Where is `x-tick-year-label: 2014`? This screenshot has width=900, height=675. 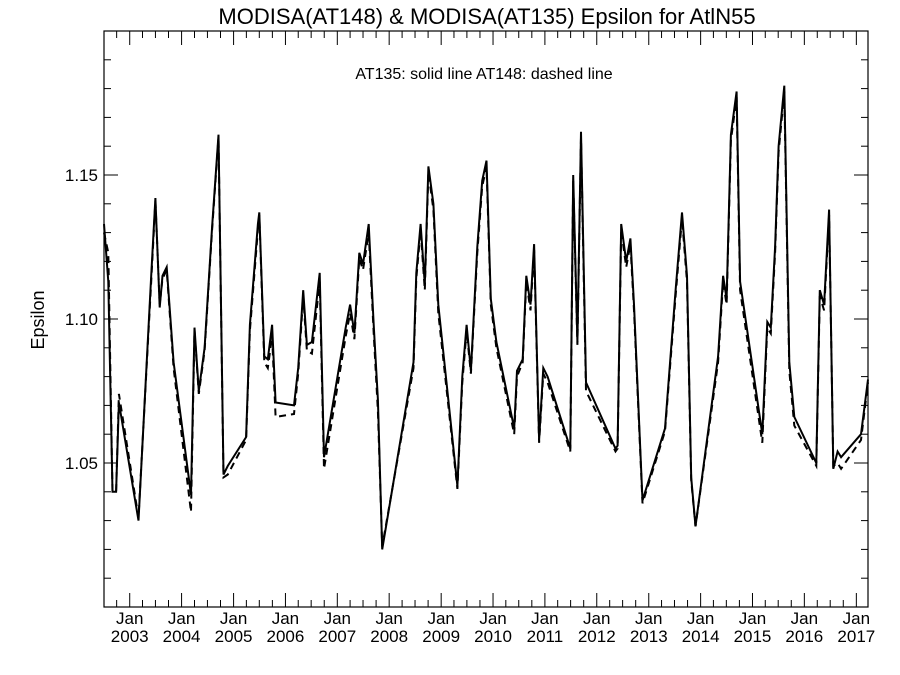
x-tick-year-label: 2014 is located at coordinates (701, 636).